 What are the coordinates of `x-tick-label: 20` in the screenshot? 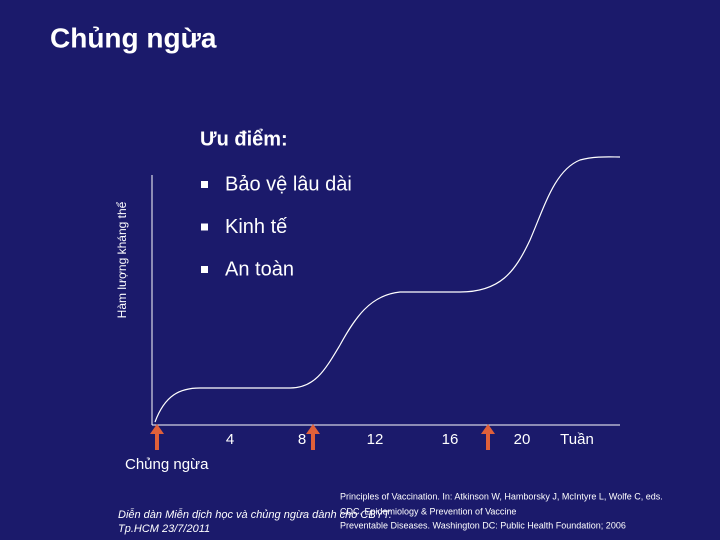 It's located at (522, 439).